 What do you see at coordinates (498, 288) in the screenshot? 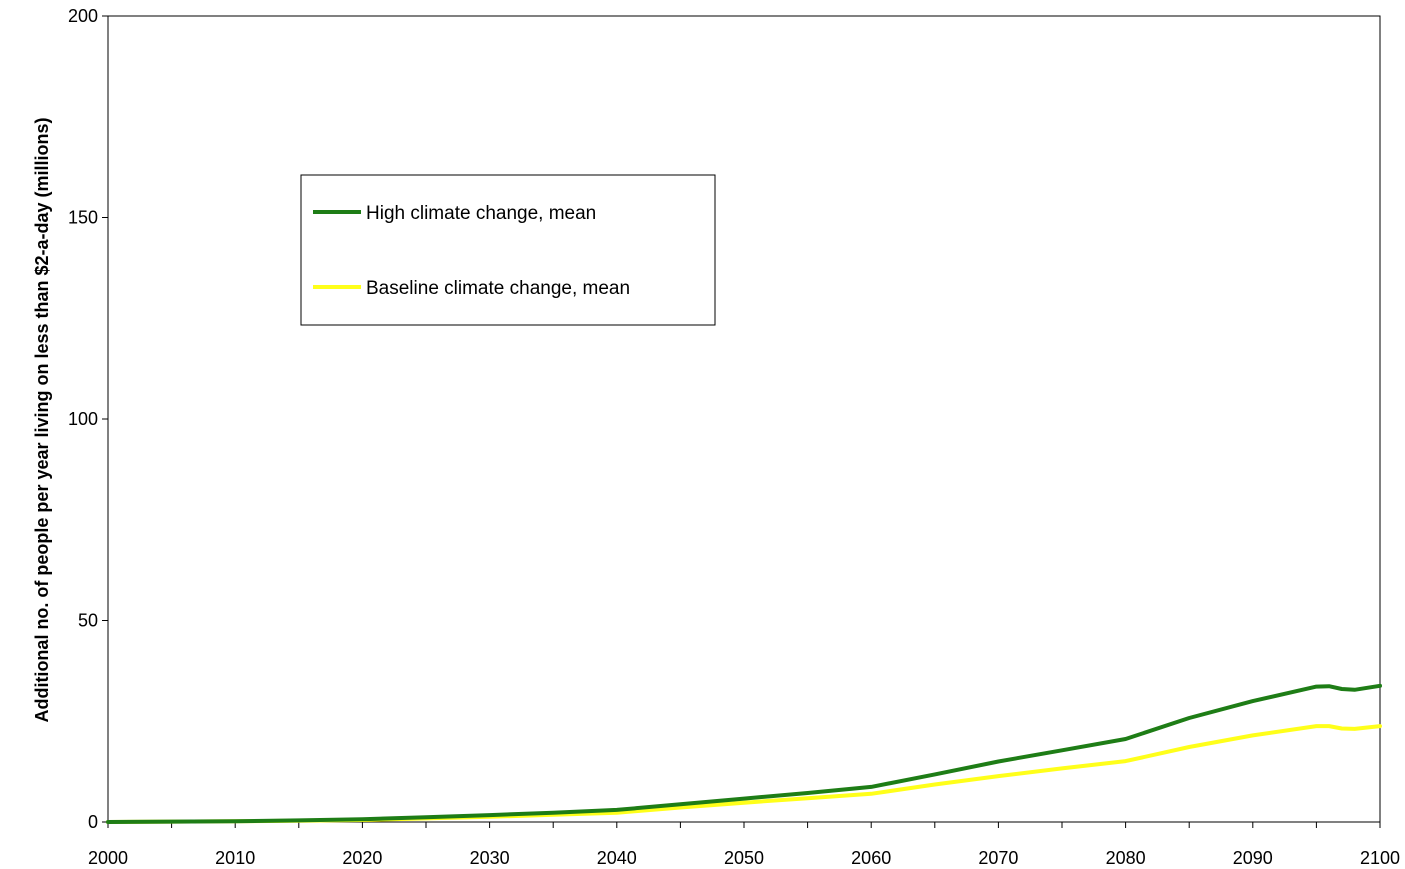
I see `legend-label-baseline: Baseline climate change, mean` at bounding box center [498, 288].